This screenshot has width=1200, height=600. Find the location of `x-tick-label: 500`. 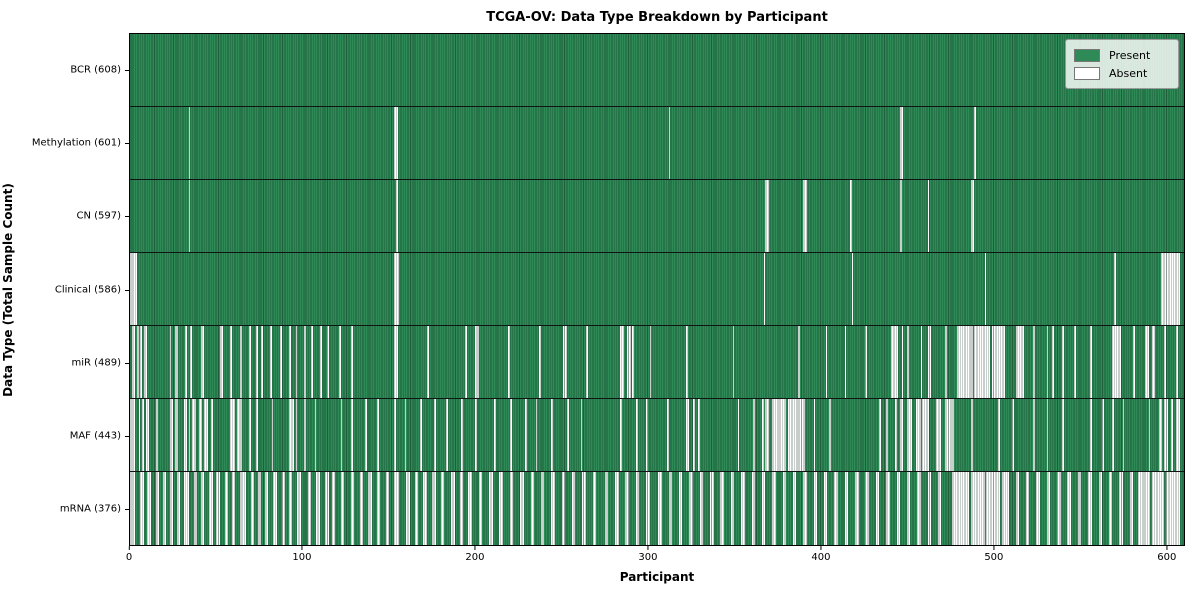

x-tick-label: 500 is located at coordinates (994, 557).